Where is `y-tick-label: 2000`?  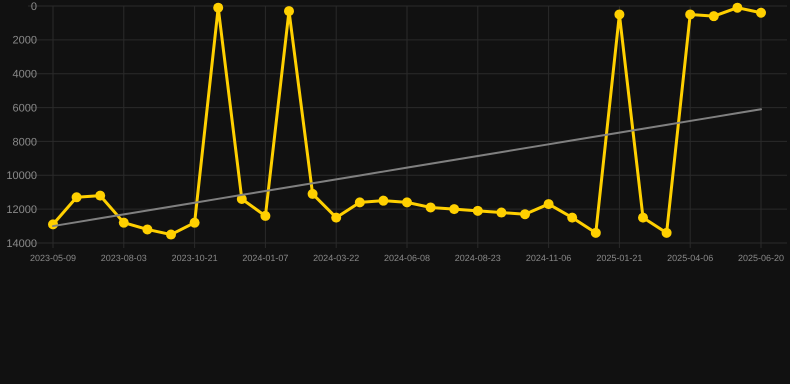
y-tick-label: 2000 is located at coordinates (24, 40).